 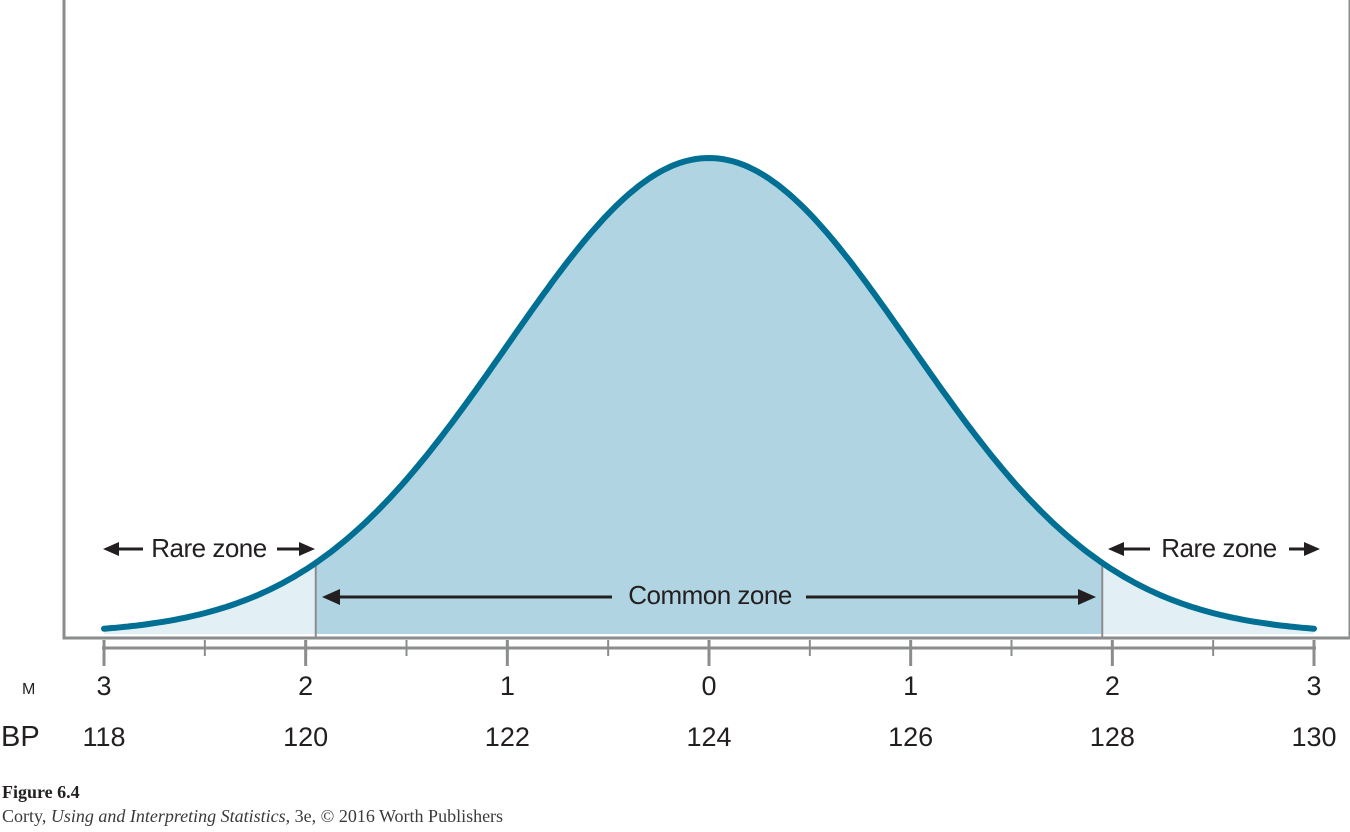 I want to click on common-zone-annotation: Common zone, so click(x=709, y=595).